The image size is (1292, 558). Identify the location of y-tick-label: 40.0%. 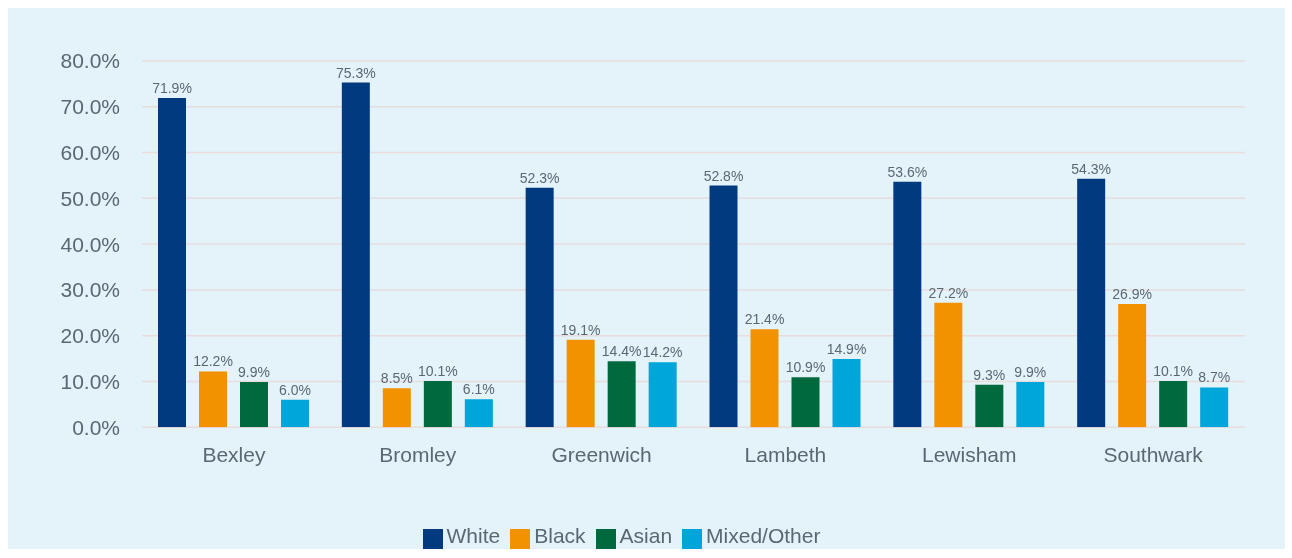
(90, 244).